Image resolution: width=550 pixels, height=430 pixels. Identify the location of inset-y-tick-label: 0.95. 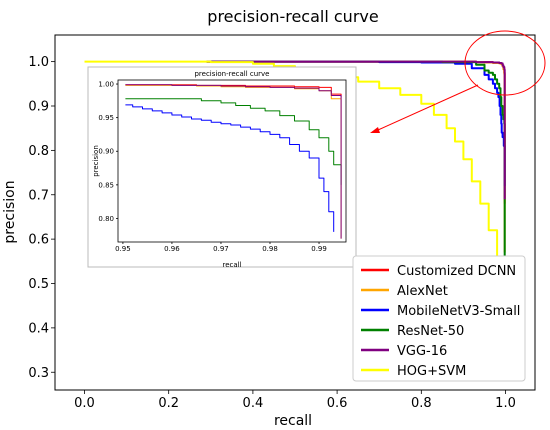
(106, 118).